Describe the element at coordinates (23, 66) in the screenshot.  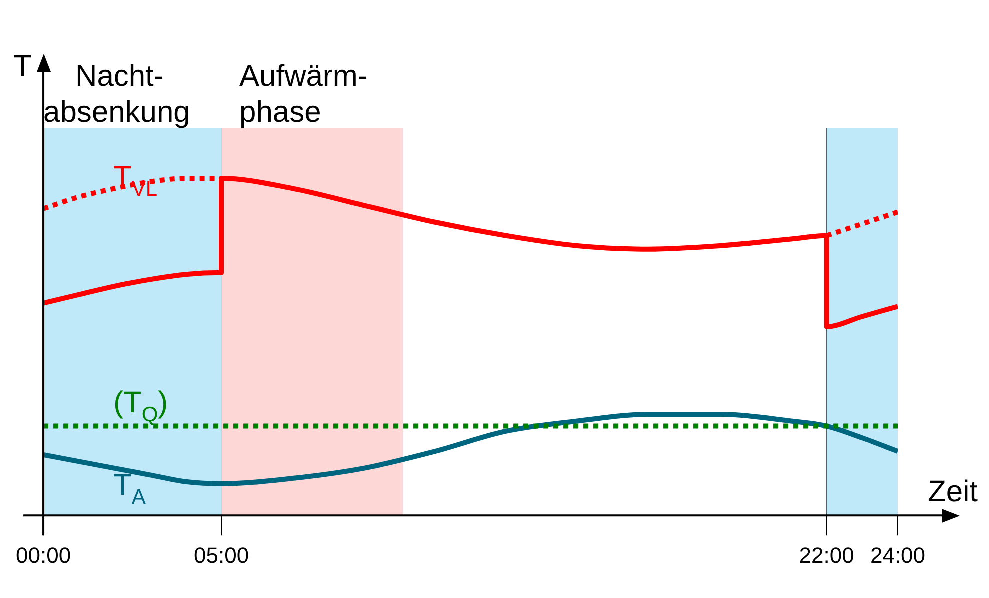
I see `y-axis-title: T` at that location.